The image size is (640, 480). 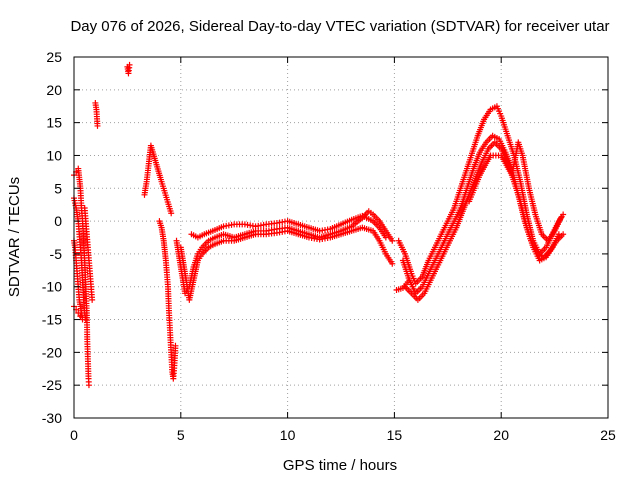 I want to click on x-tick-label: 25, so click(x=608, y=435).